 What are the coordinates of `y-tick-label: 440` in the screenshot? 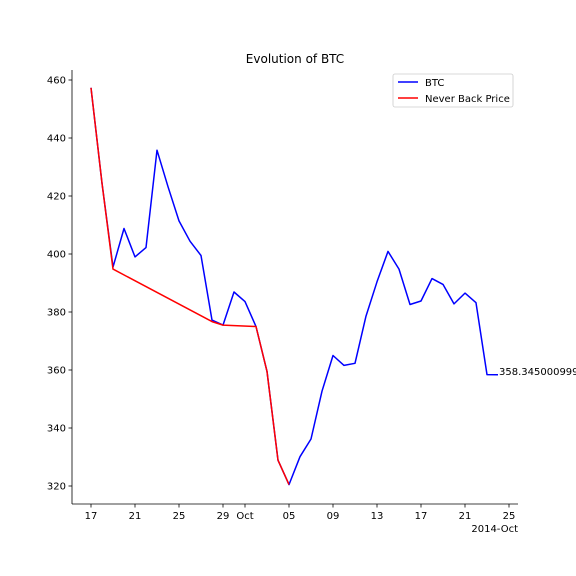 It's located at (56, 139).